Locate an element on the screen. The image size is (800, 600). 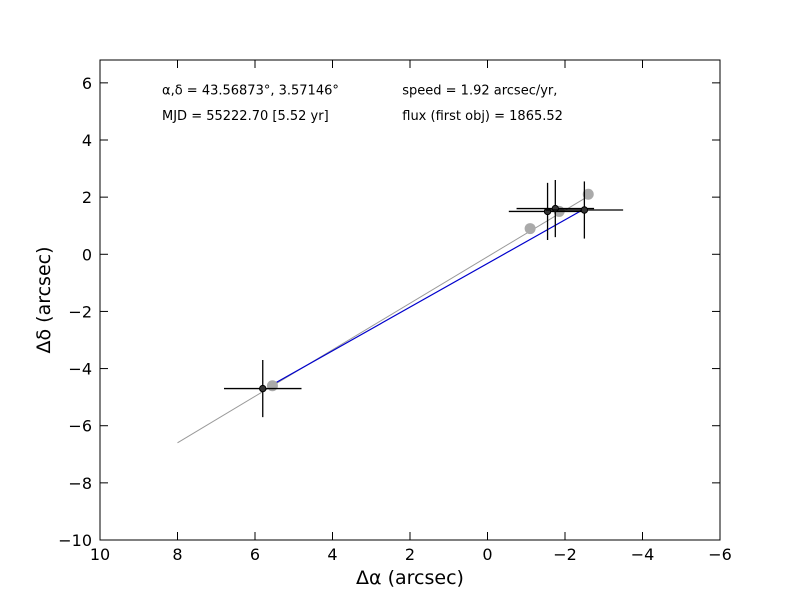
x-tick-label: 6 is located at coordinates (255, 554).